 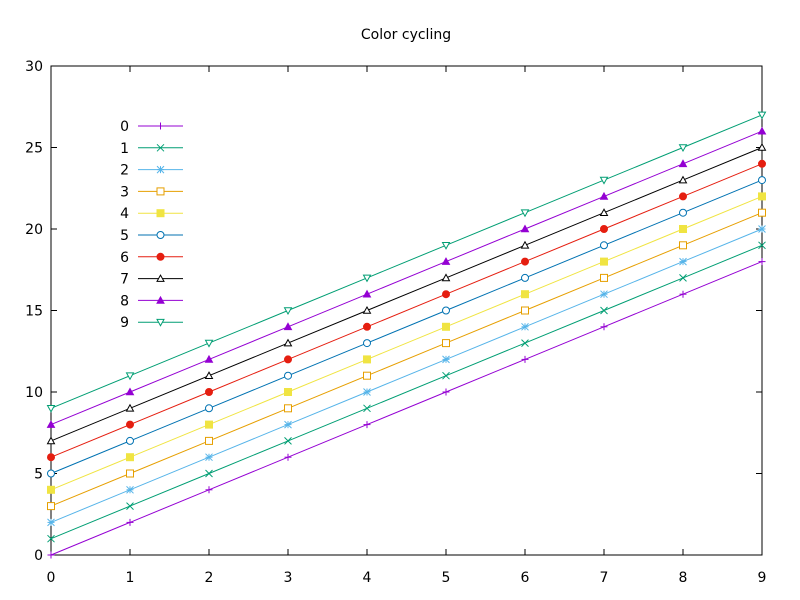 What do you see at coordinates (124, 236) in the screenshot?
I see `legend-label: 5` at bounding box center [124, 236].